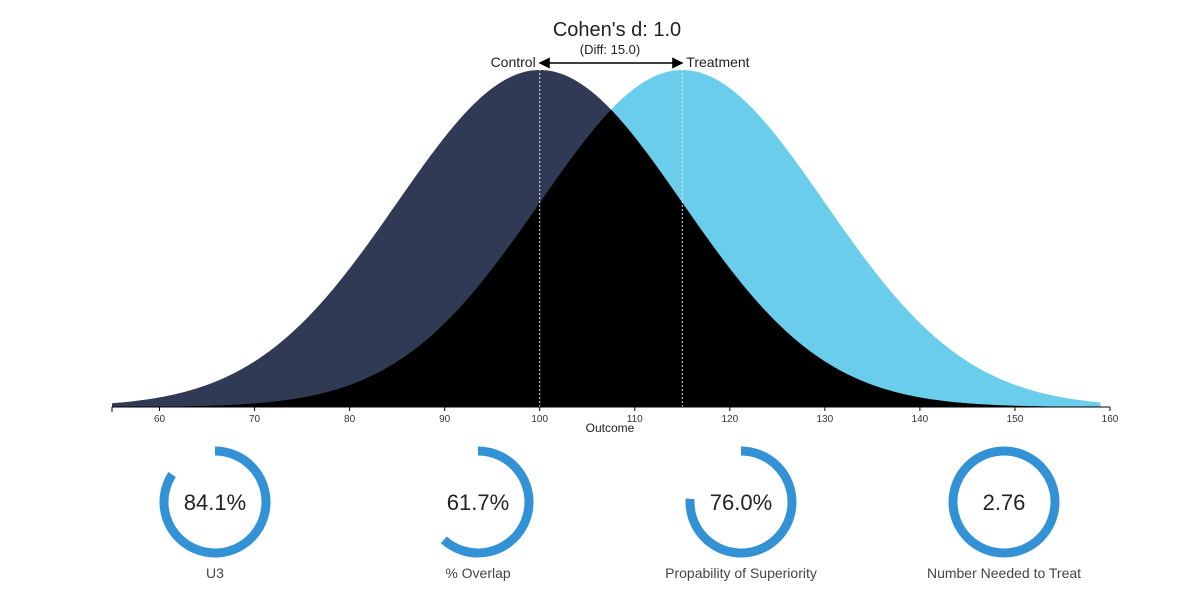  What do you see at coordinates (350, 419) in the screenshot?
I see `x-tick-label-80: 80` at bounding box center [350, 419].